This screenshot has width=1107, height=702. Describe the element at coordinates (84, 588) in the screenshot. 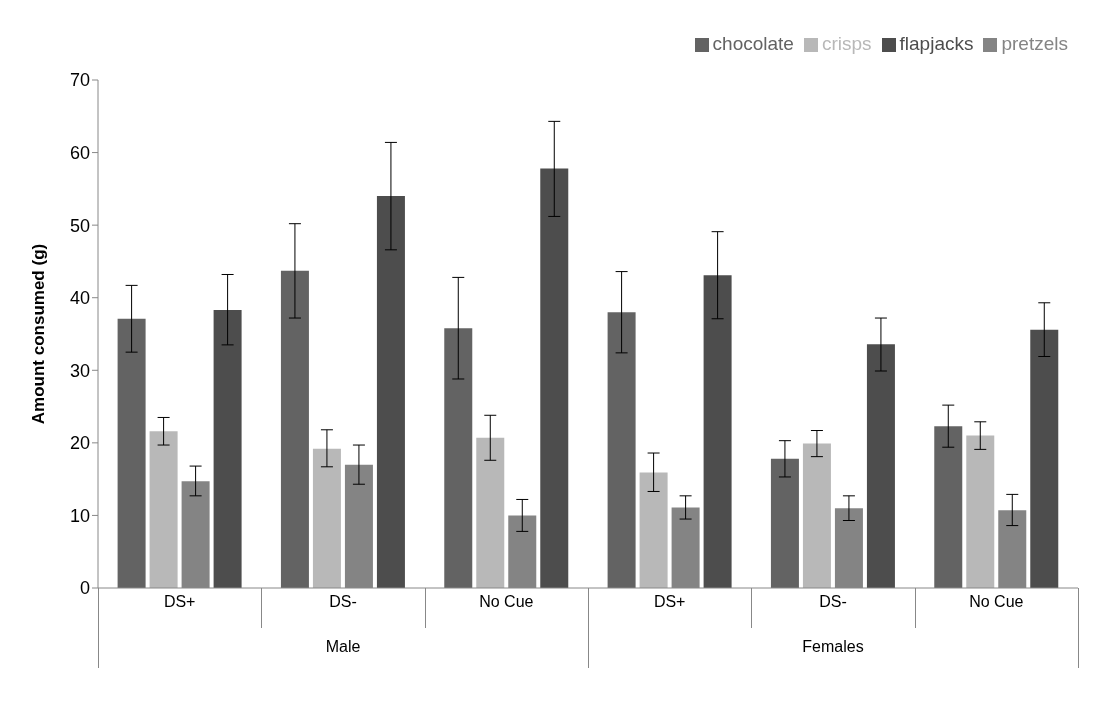

I see `y-tick-label: 0` at that location.